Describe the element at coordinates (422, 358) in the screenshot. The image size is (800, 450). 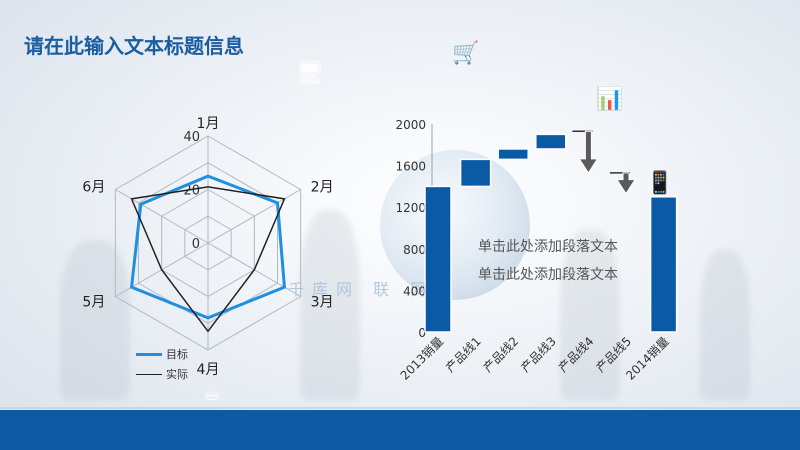
I see `x-tick-label: 2013销量` at that location.